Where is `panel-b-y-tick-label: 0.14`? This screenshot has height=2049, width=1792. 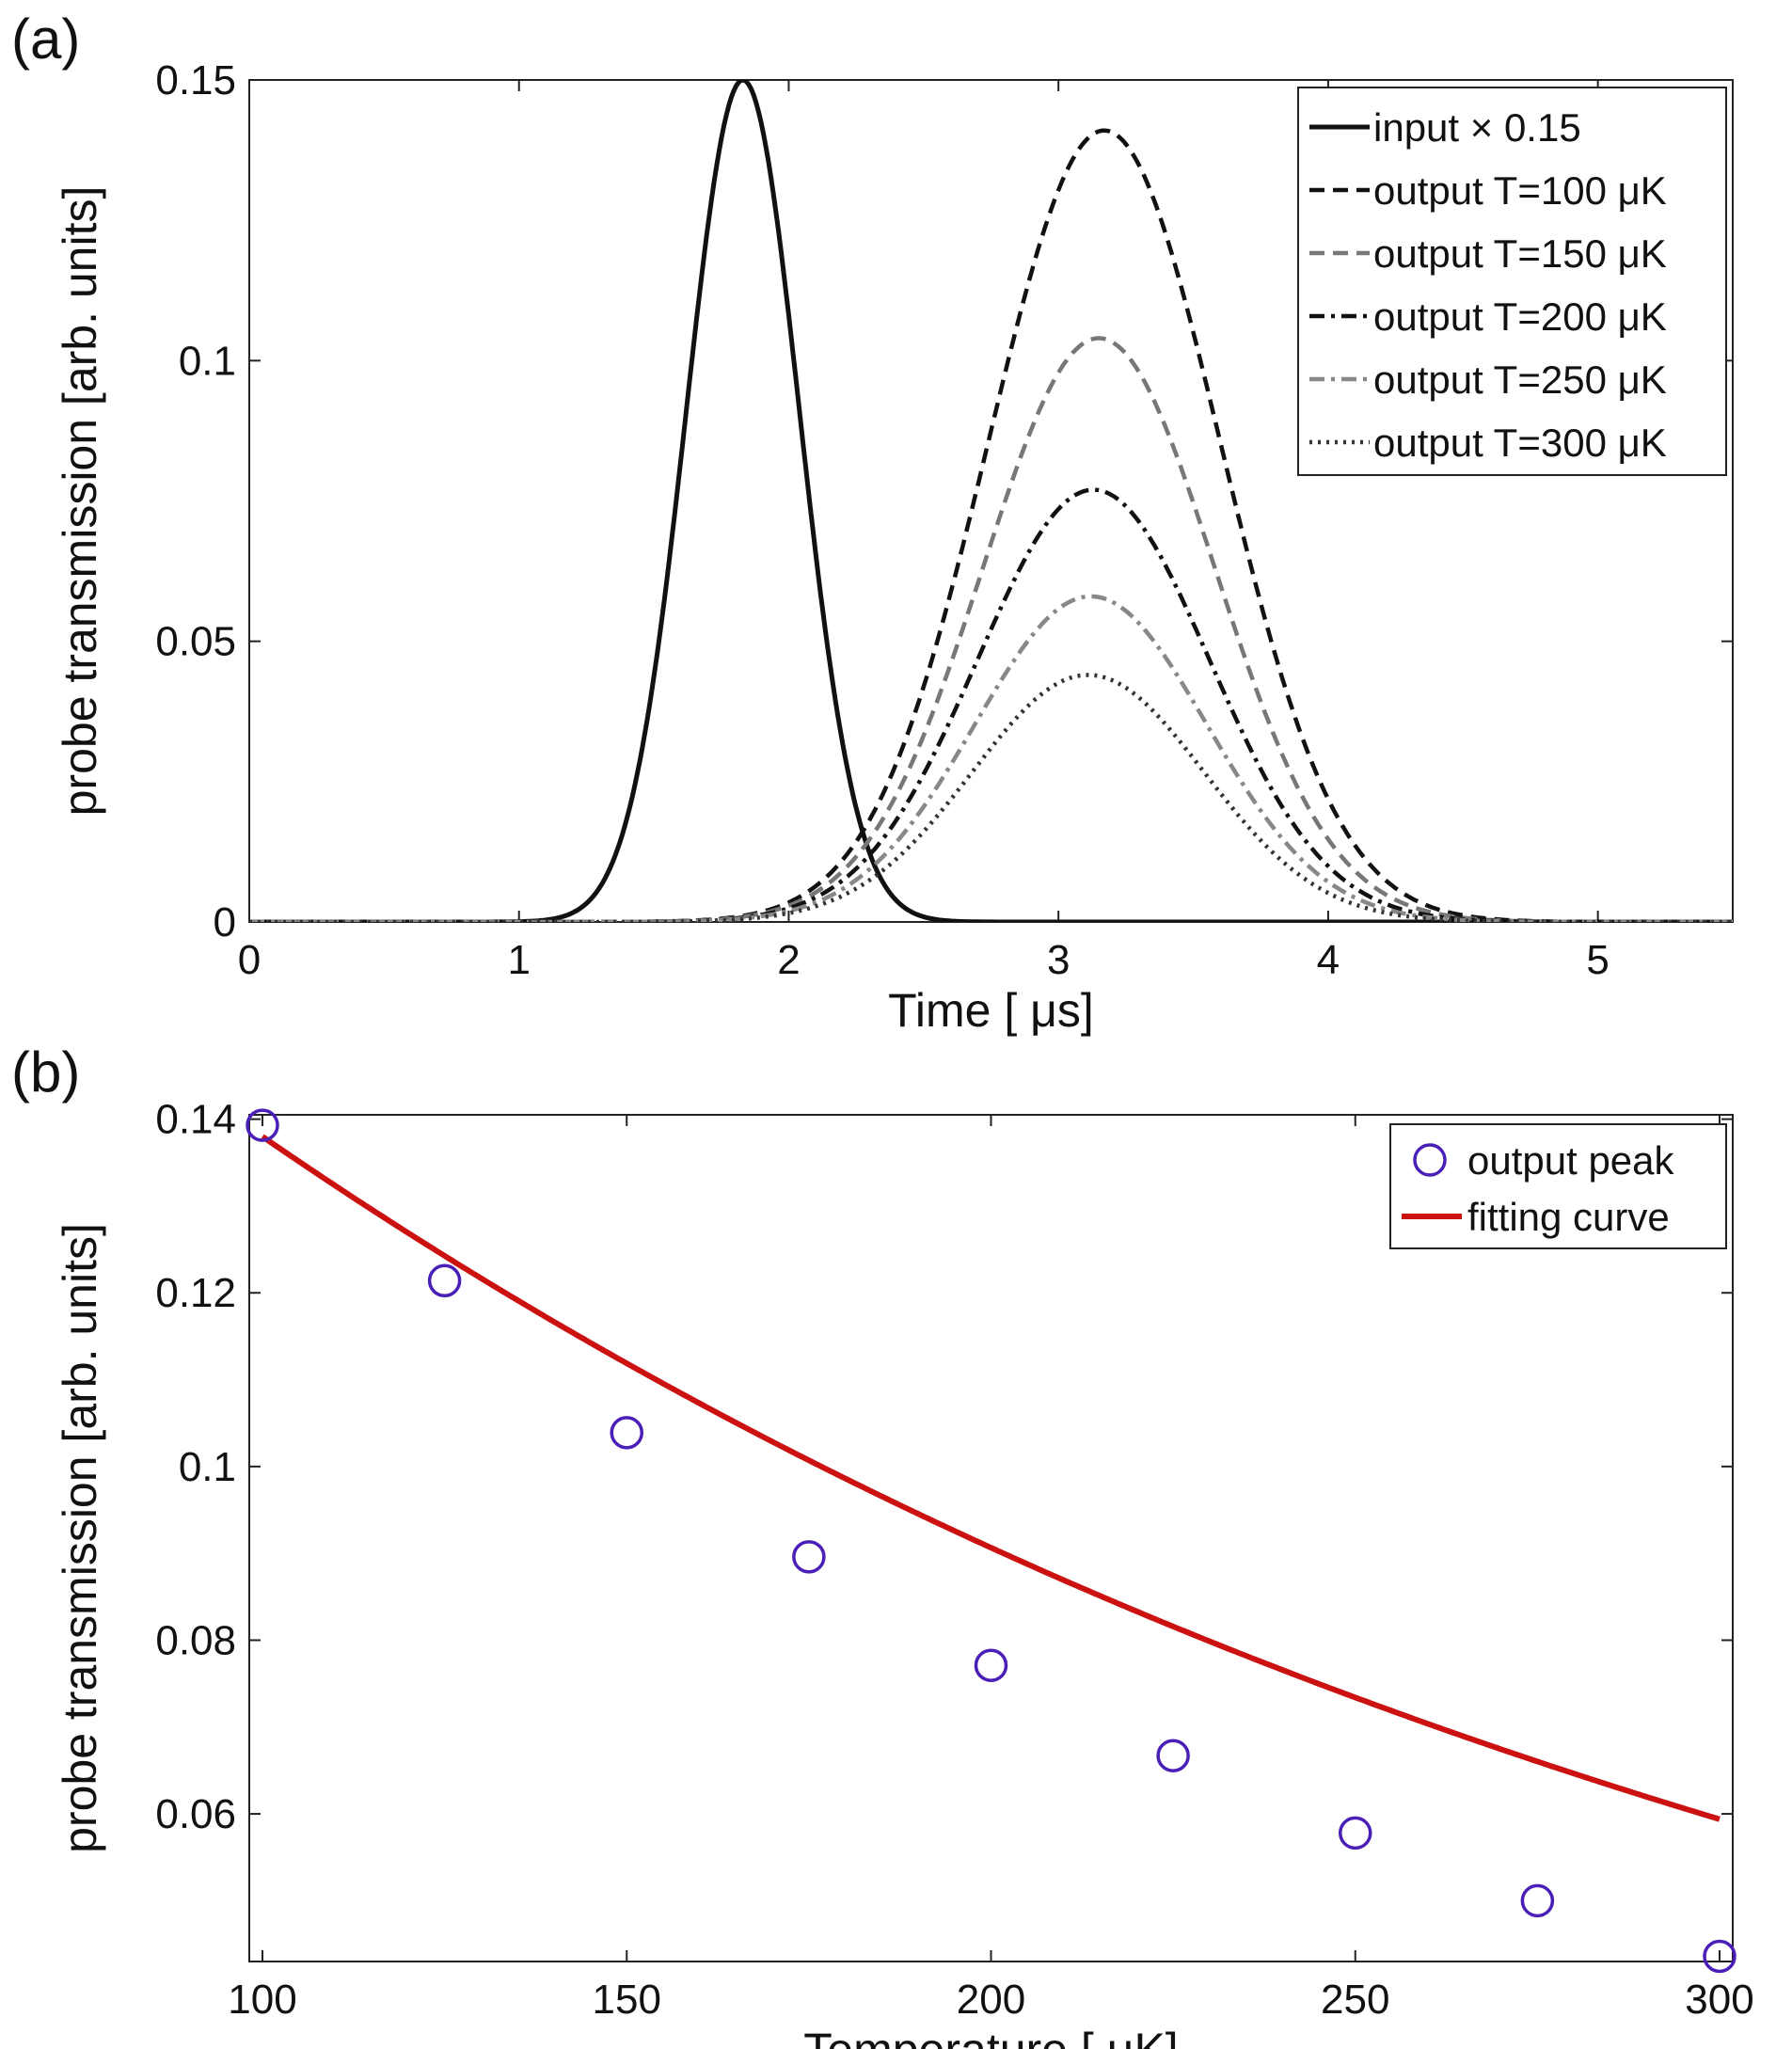
panel-b-y-tick-label: 0.14 is located at coordinates (196, 1120).